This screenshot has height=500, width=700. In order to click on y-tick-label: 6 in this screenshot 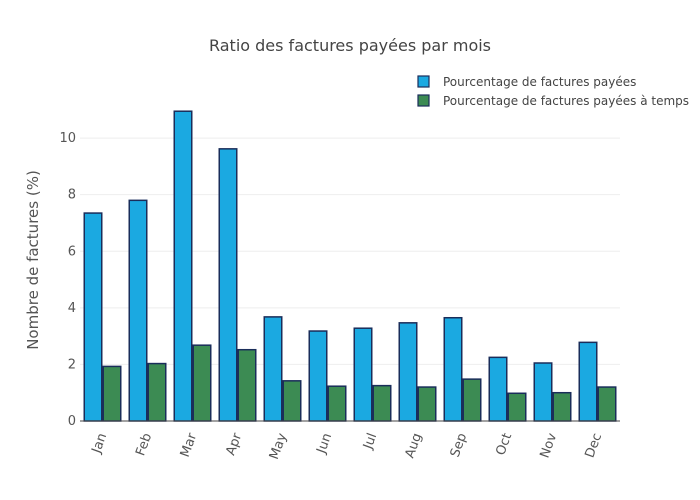, I will do `click(72, 251)`.